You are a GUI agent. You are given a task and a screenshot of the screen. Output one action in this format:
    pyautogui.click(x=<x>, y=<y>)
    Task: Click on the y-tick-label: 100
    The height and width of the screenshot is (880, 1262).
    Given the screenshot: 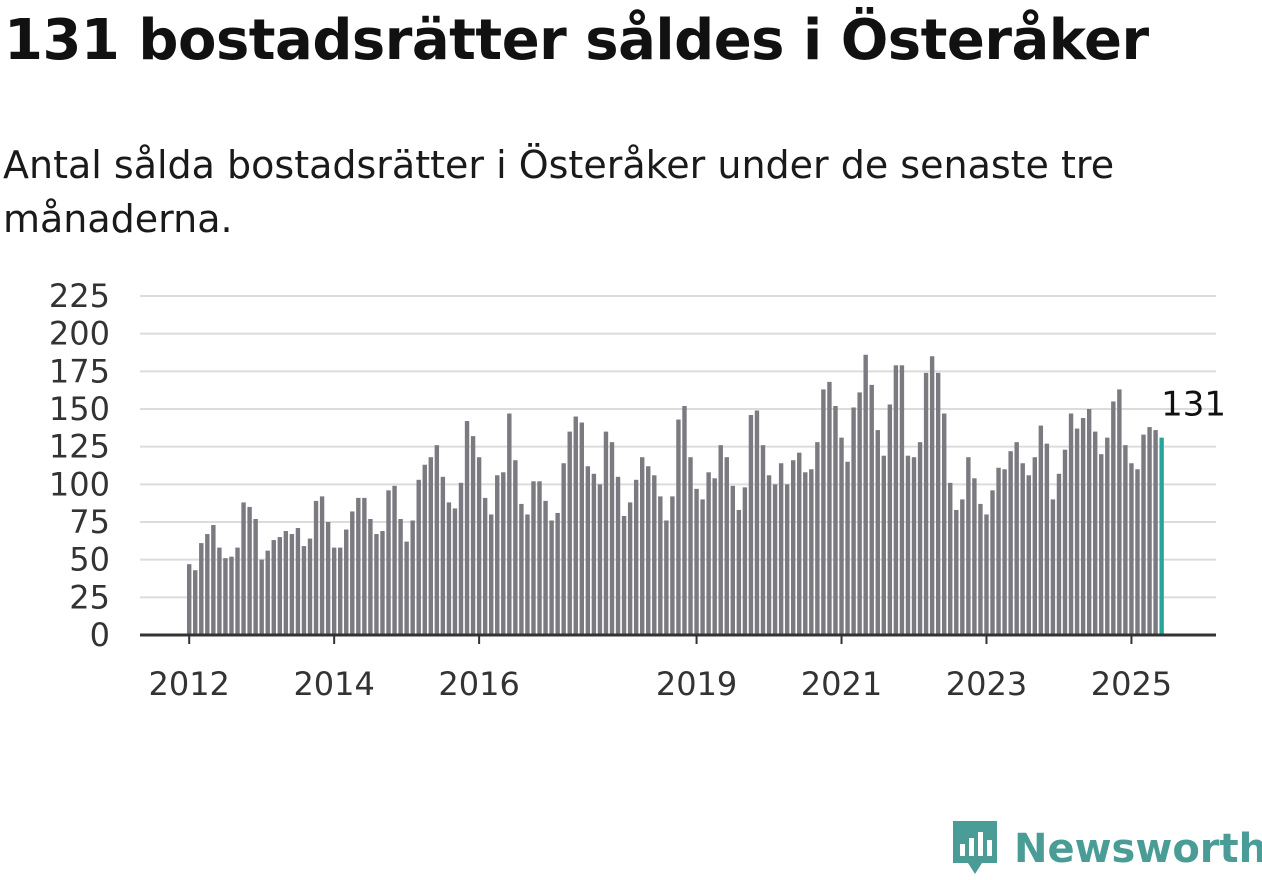 What is the action you would take?
    pyautogui.click(x=79, y=484)
    